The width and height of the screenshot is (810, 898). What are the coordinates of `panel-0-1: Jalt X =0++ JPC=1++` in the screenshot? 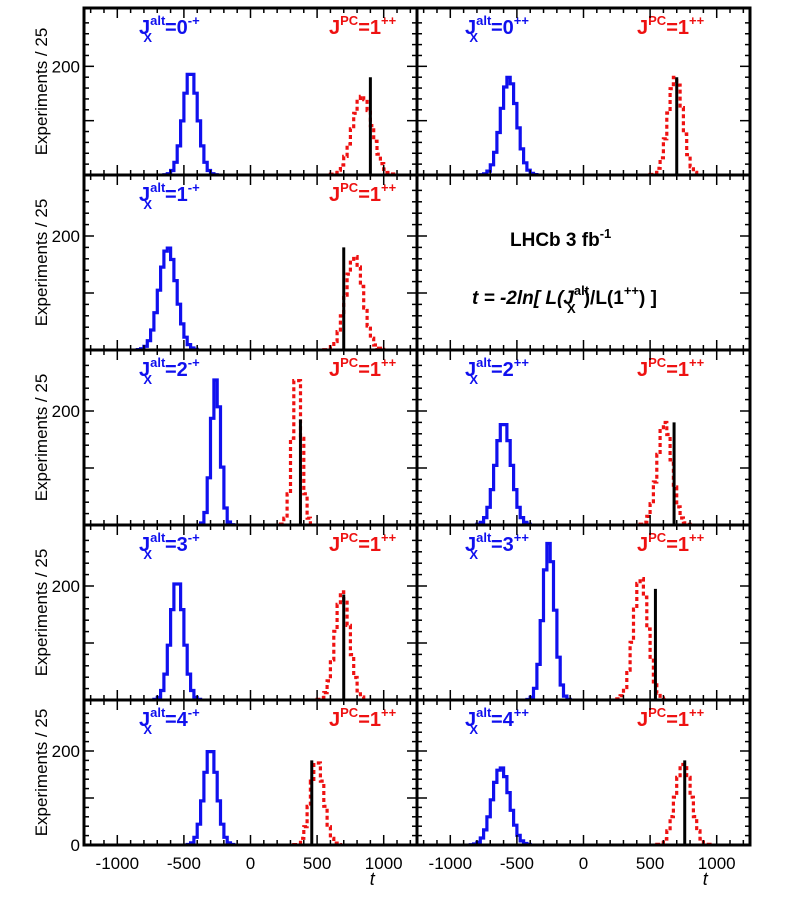 It's located at (585, 95).